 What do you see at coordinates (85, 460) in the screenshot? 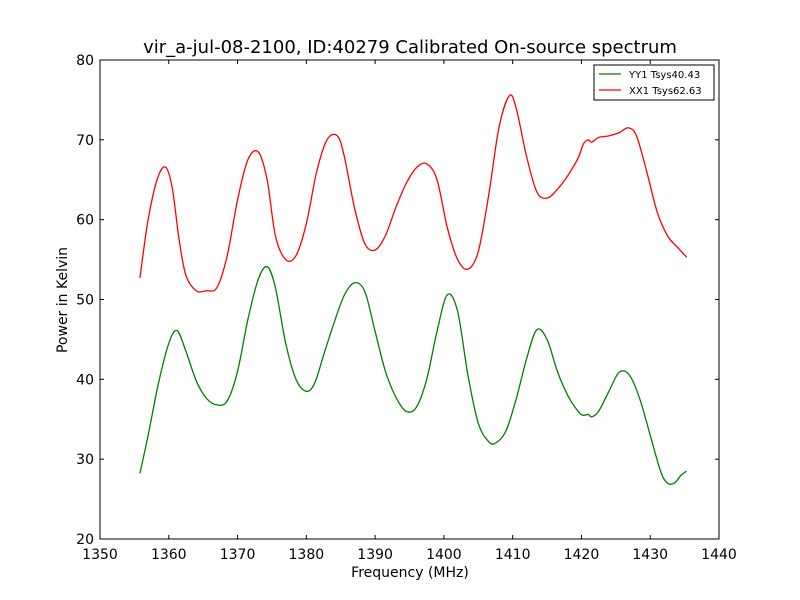
I see `y-tick-label: 30` at bounding box center [85, 460].